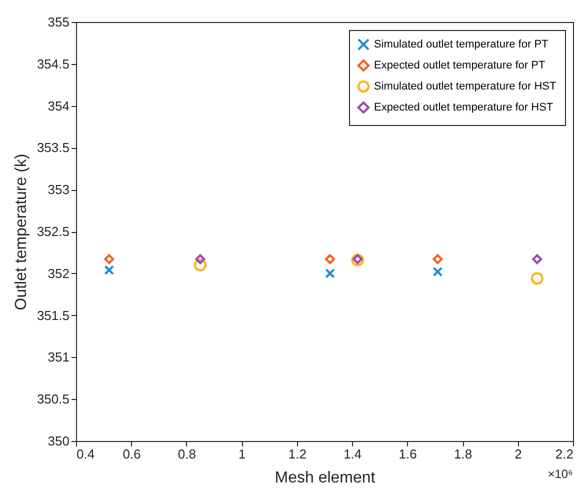 The height and width of the screenshot is (490, 583). I want to click on x-tick-label: 1.4, so click(353, 454).